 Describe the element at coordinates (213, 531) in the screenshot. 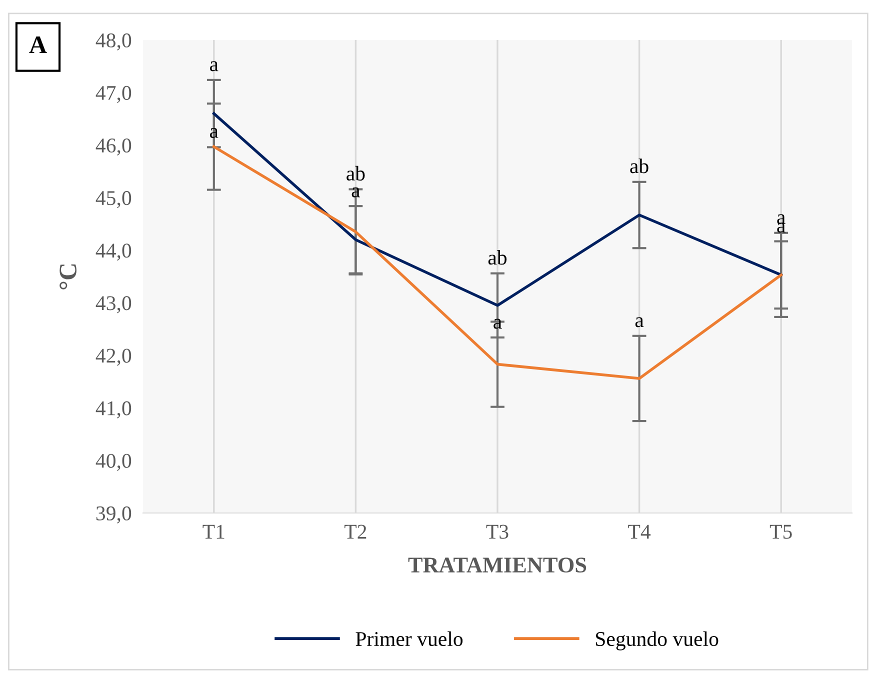

I see `x-tick-label: T1` at that location.